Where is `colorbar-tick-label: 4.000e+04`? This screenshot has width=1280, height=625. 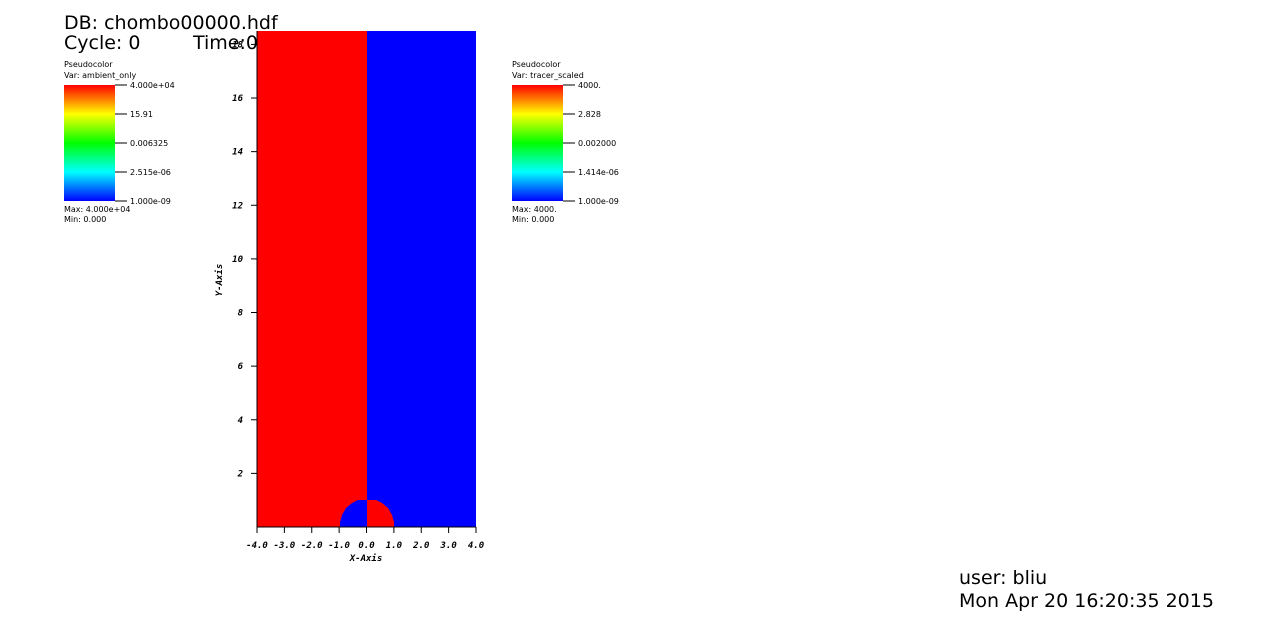
colorbar-tick-label: 4.000e+04 is located at coordinates (152, 85).